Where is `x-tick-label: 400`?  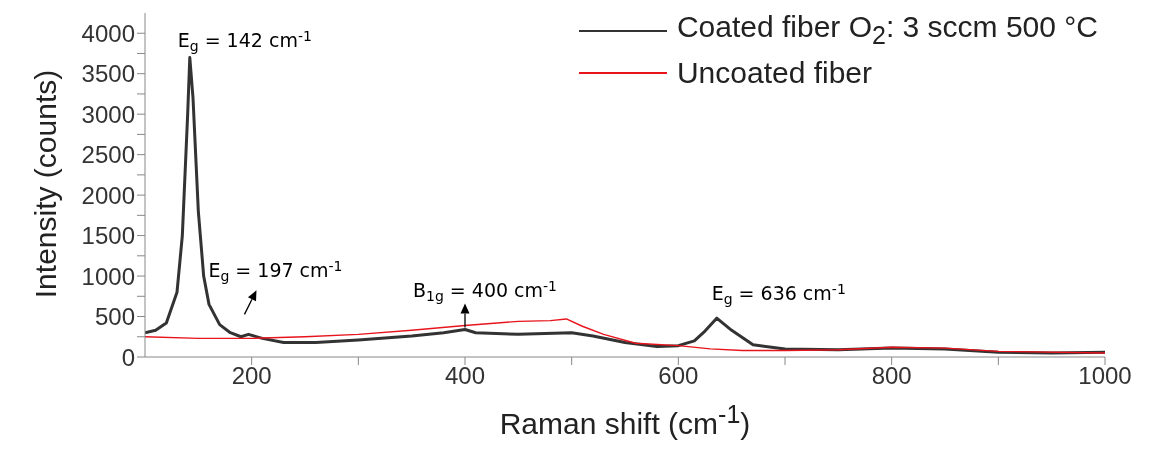 x-tick-label: 400 is located at coordinates (465, 376).